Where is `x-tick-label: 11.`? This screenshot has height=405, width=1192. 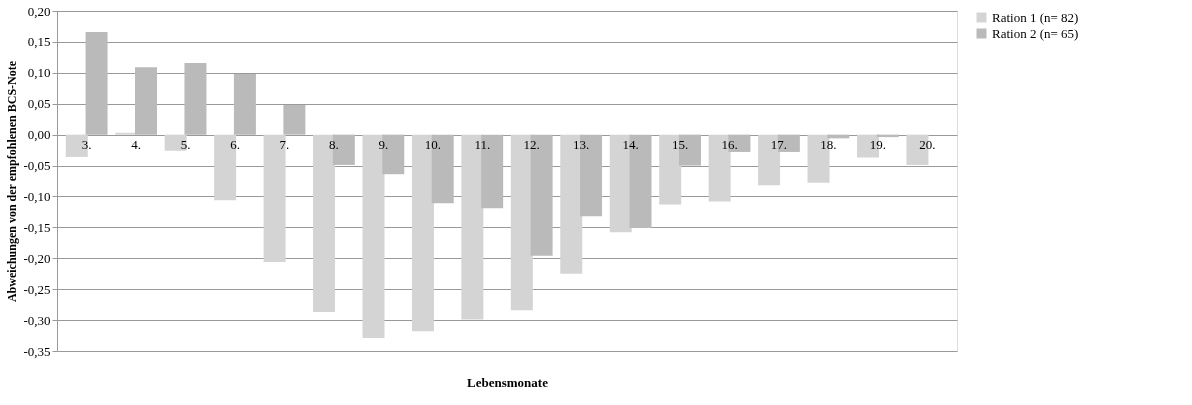 x-tick-label: 11. is located at coordinates (482, 145).